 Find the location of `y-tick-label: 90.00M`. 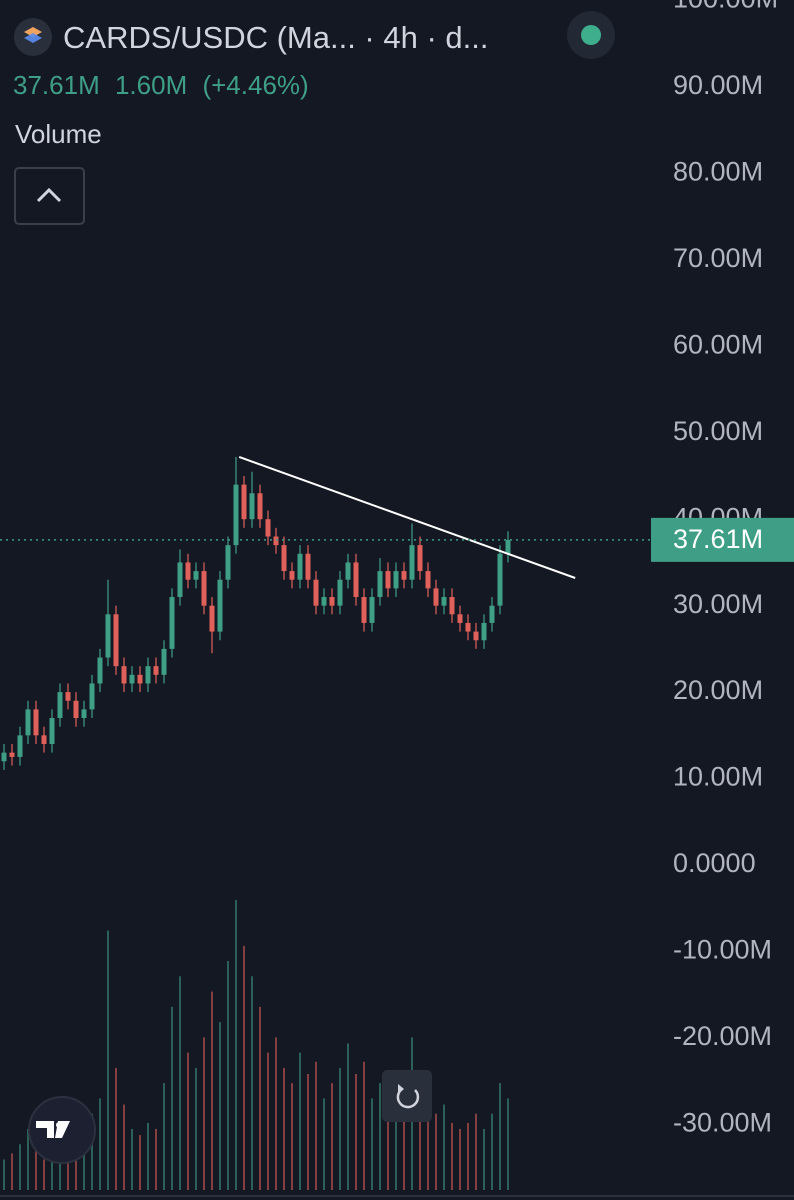

y-tick-label: 90.00M is located at coordinates (718, 85).